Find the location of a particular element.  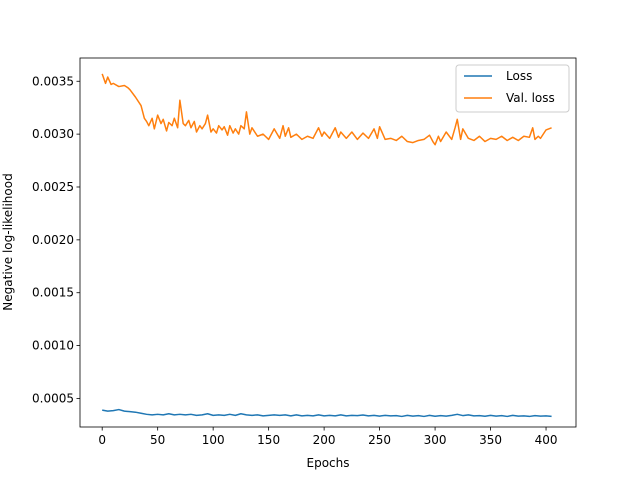

x-tick-label: 50 is located at coordinates (157, 440).